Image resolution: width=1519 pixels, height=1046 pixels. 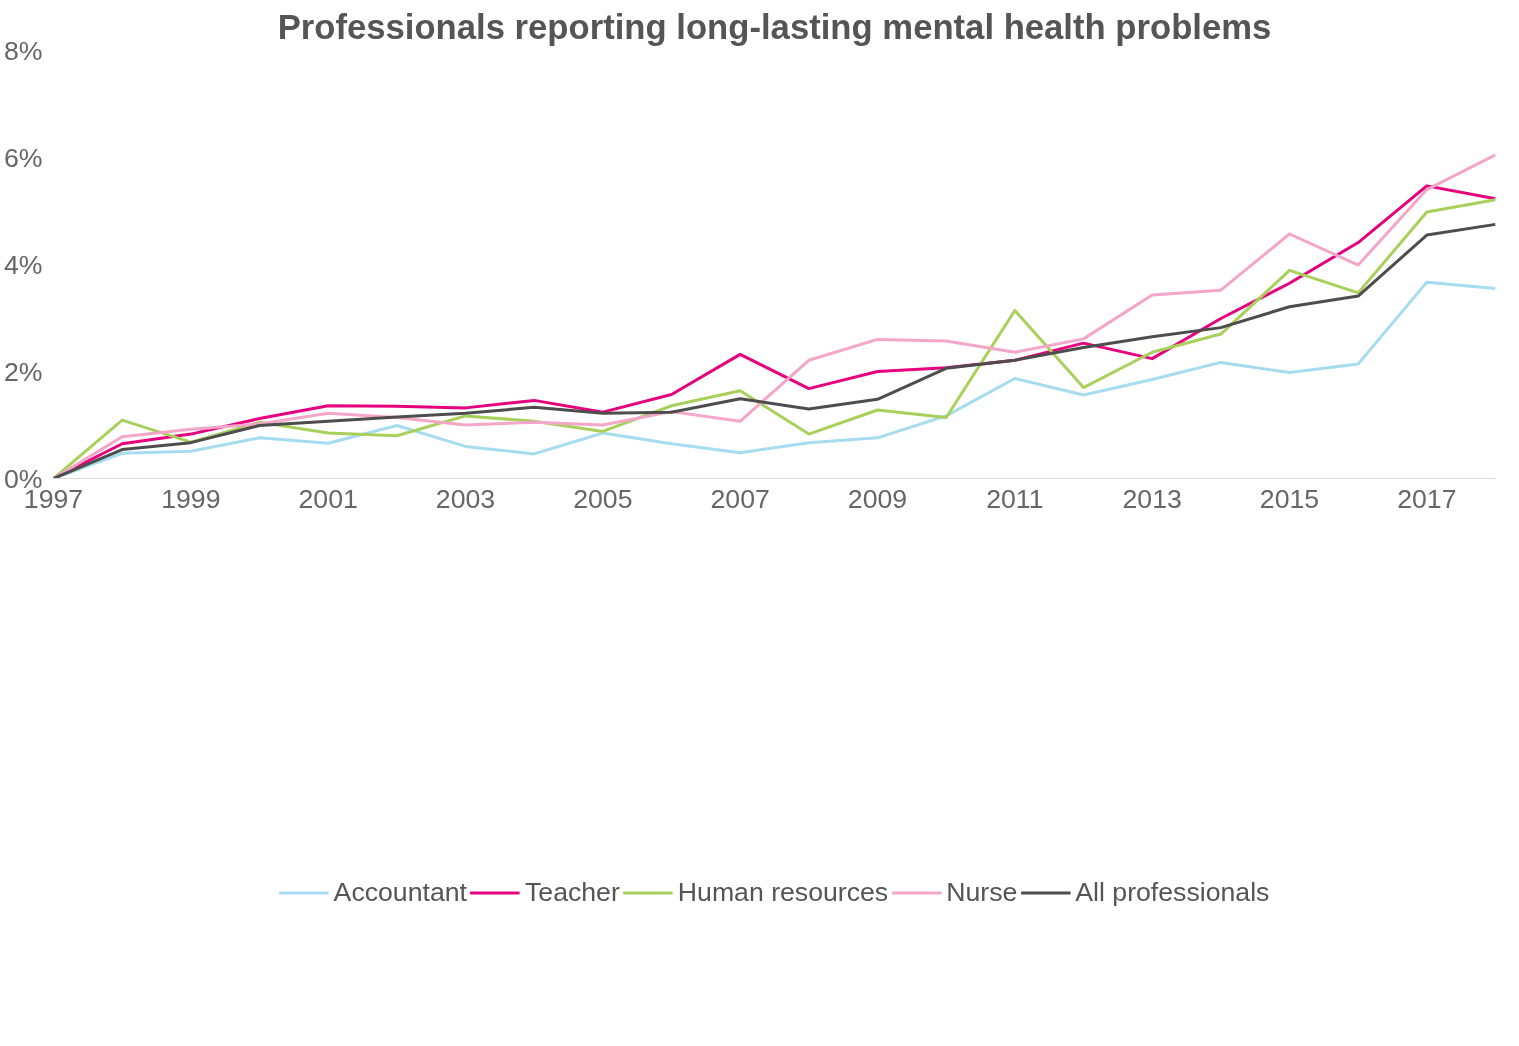 I want to click on x-tick-label: 2009, so click(x=877, y=498).